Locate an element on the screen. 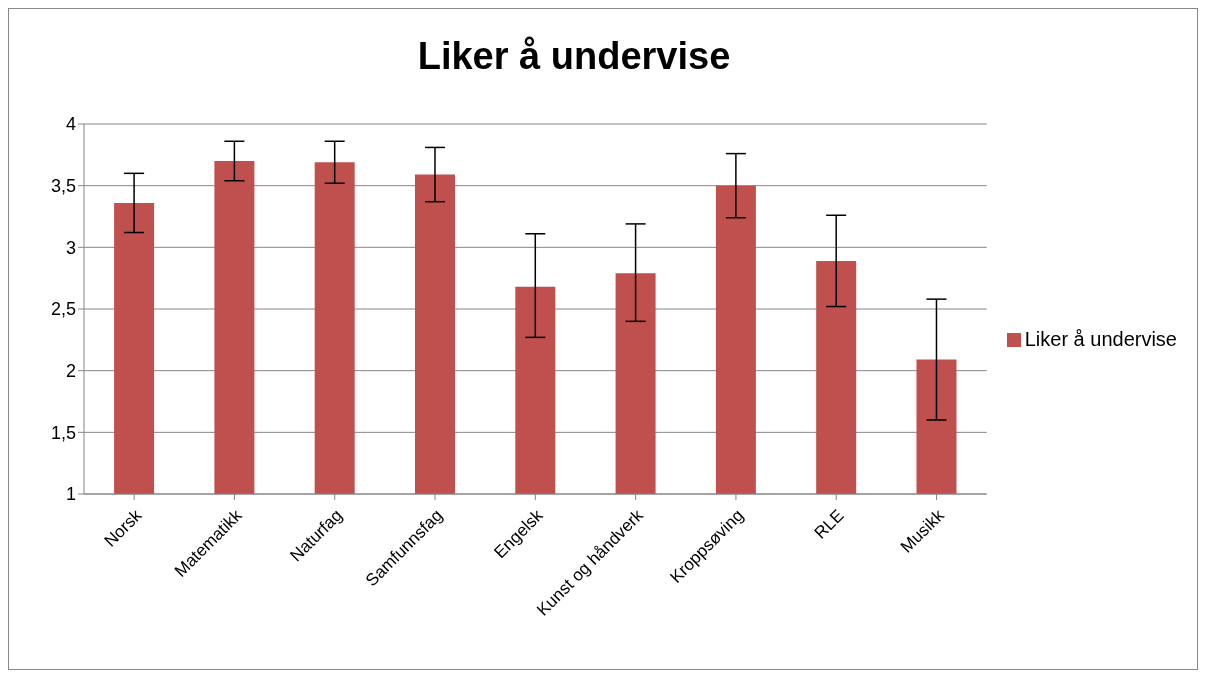 Image resolution: width=1206 pixels, height=677 pixels. chart-title: Liker å undervise is located at coordinates (574, 56).